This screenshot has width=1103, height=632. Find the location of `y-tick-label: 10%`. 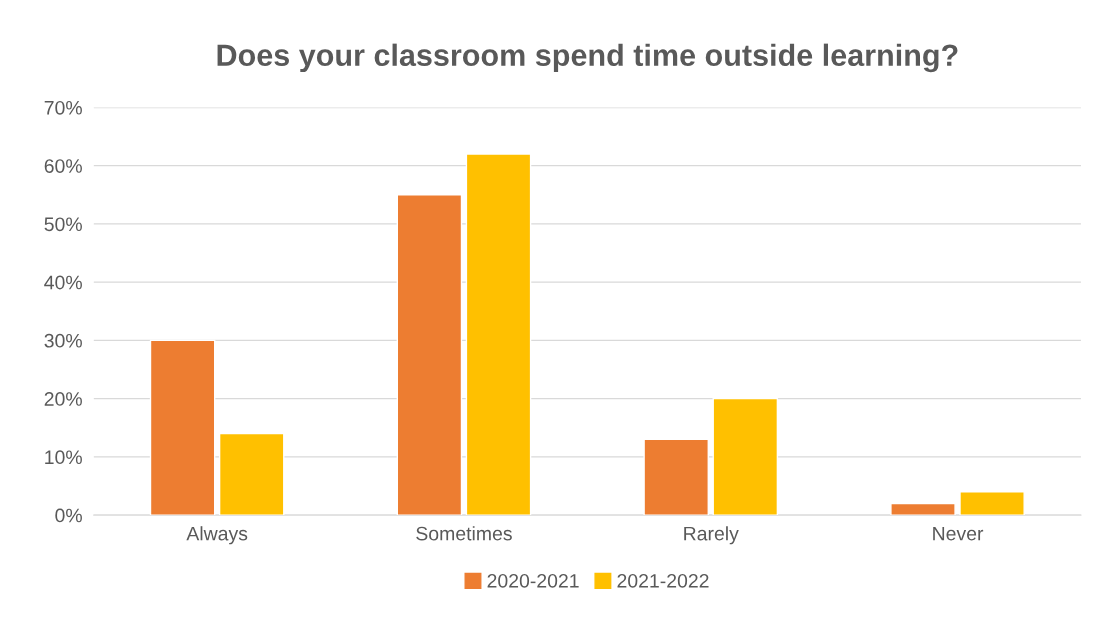

y-tick-label: 10% is located at coordinates (63, 457).